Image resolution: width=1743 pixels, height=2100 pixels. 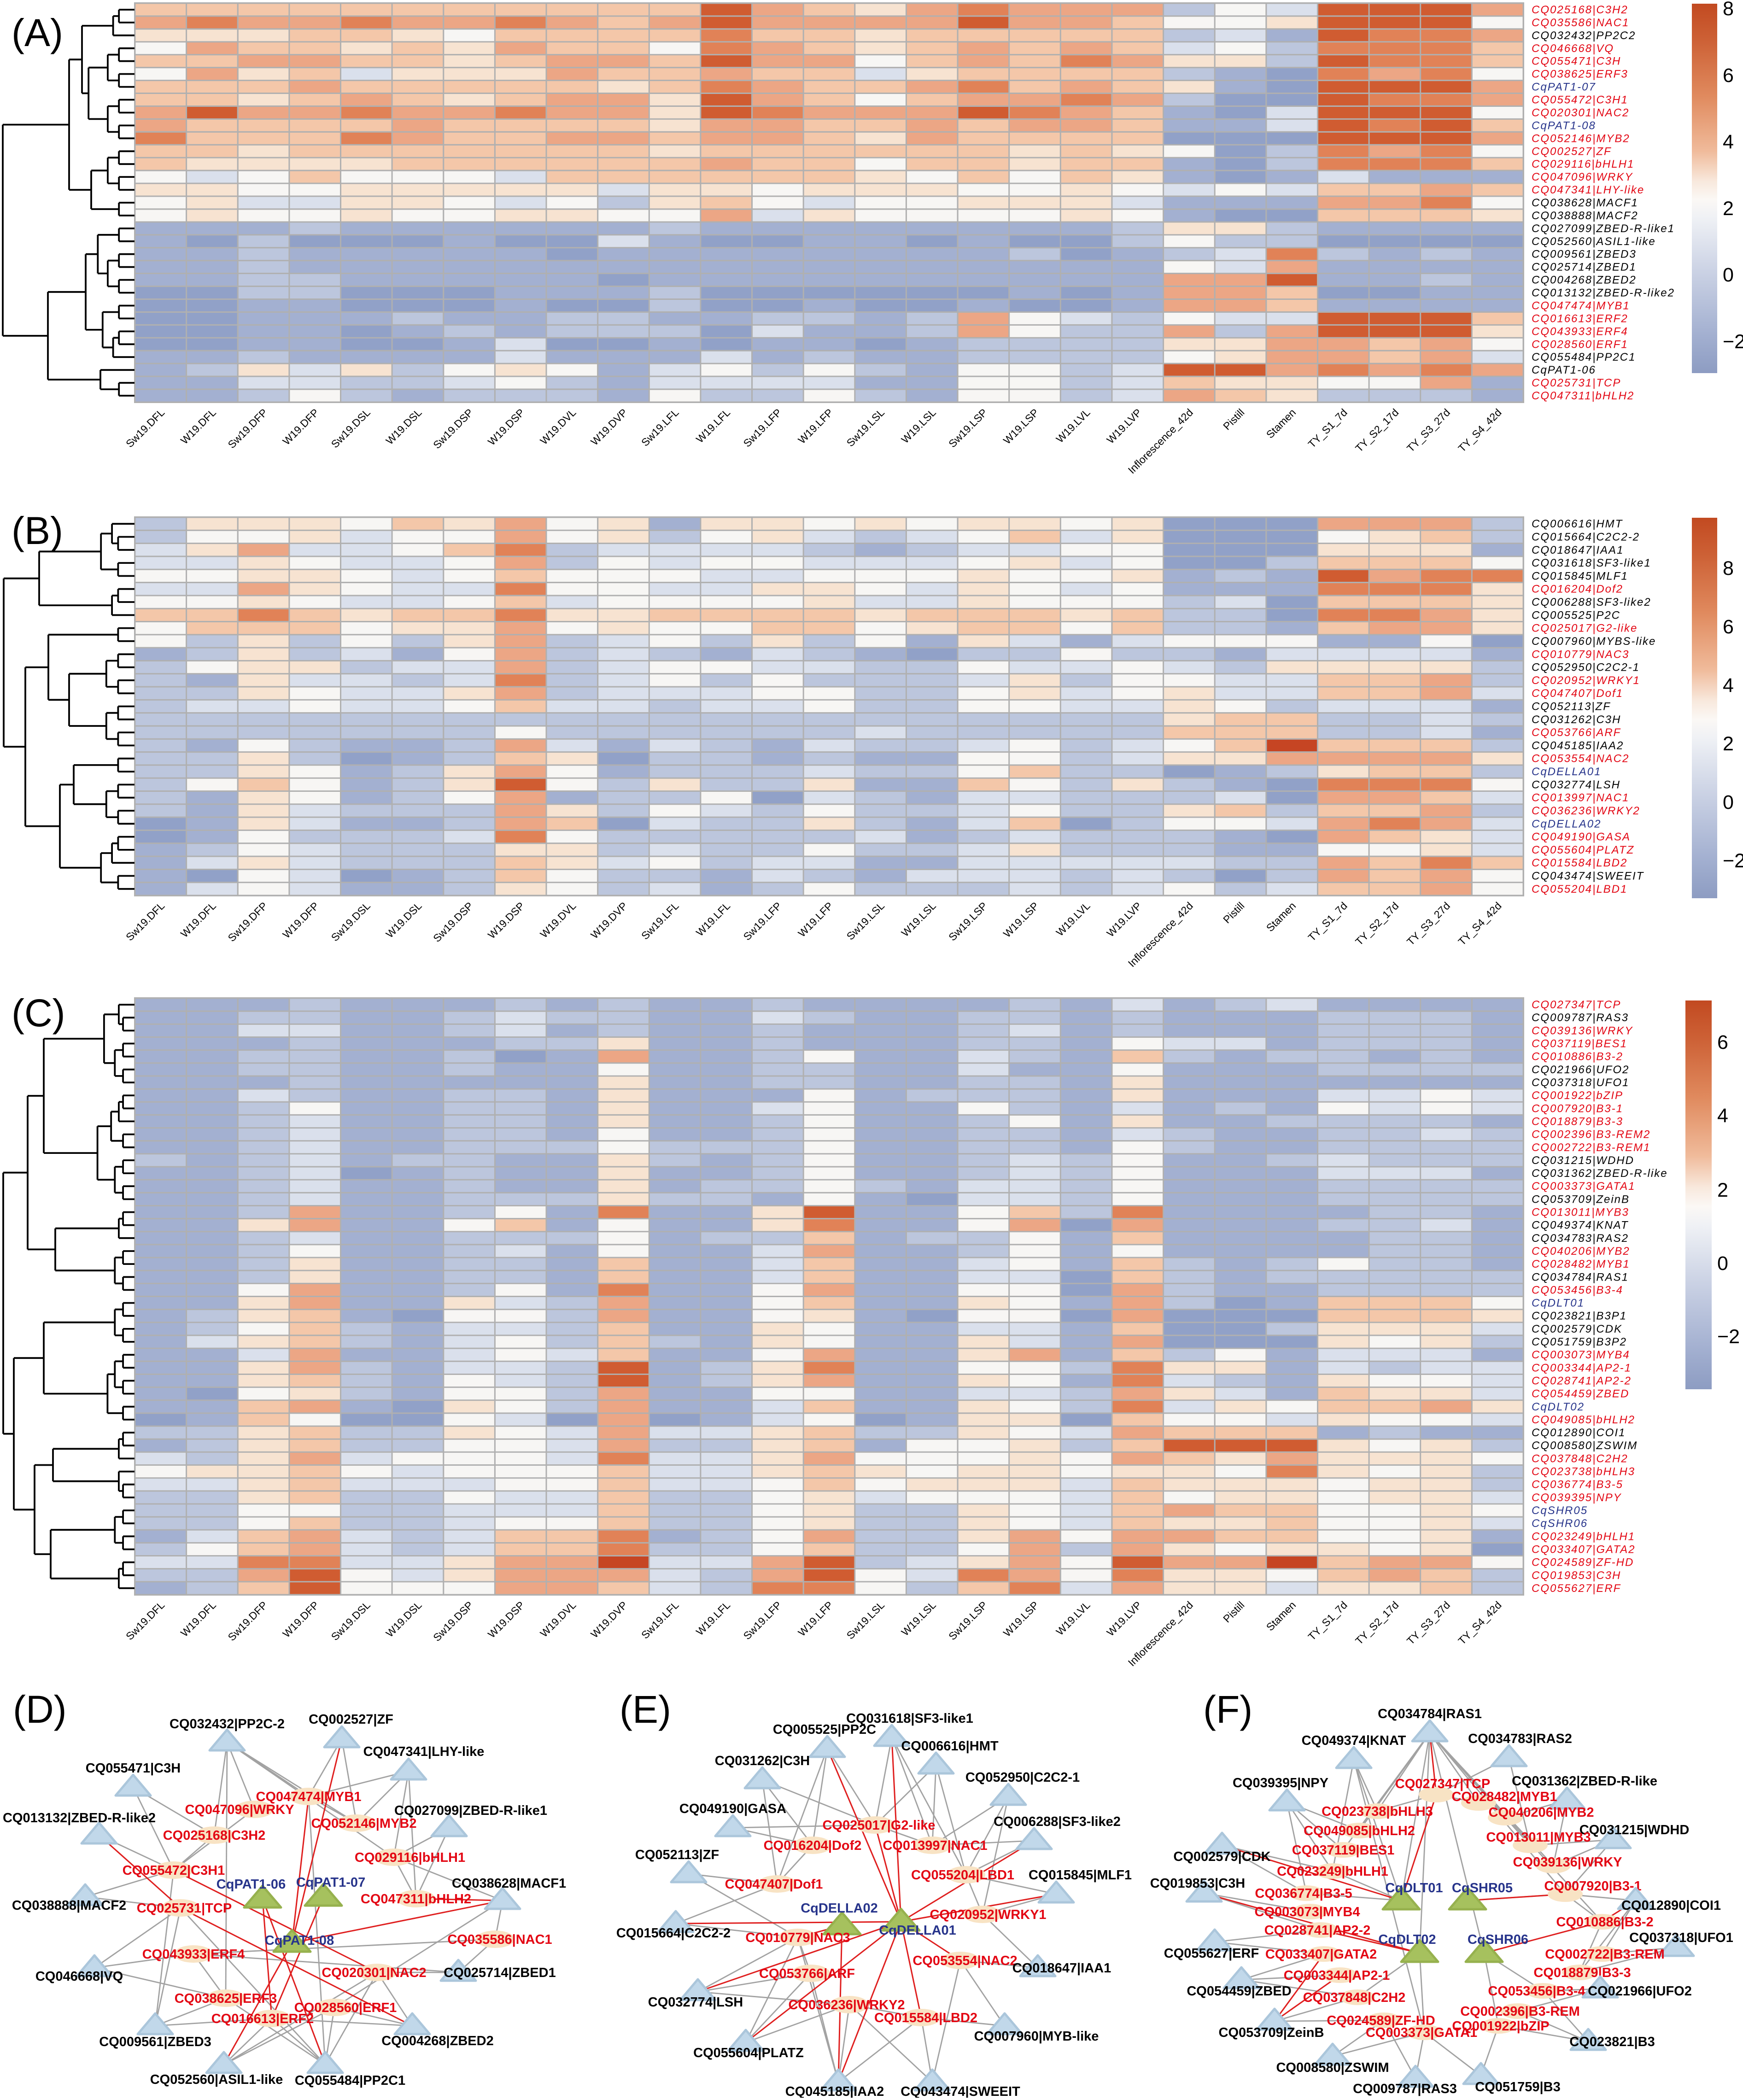 What do you see at coordinates (1583, 1186) in the screenshot?
I see `svg-text: CQ003373|GATA1` at bounding box center [1583, 1186].